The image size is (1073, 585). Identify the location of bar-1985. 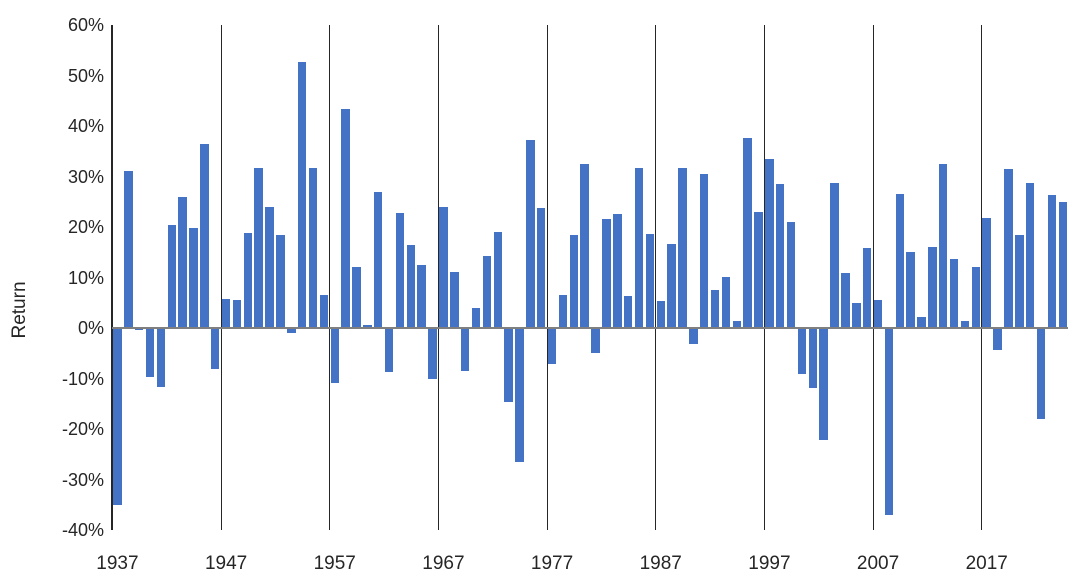
(639, 247).